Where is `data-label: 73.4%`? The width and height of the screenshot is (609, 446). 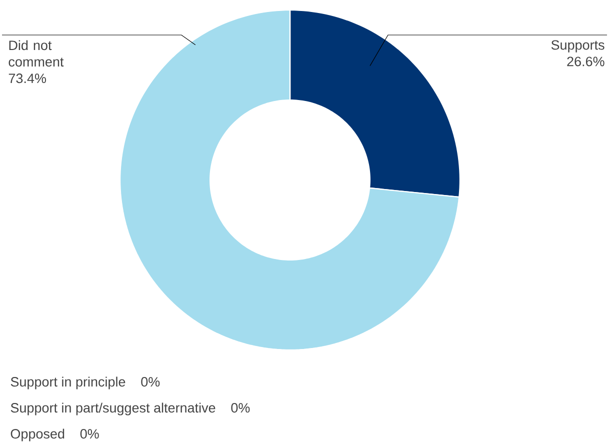 data-label: 73.4% is located at coordinates (27, 79).